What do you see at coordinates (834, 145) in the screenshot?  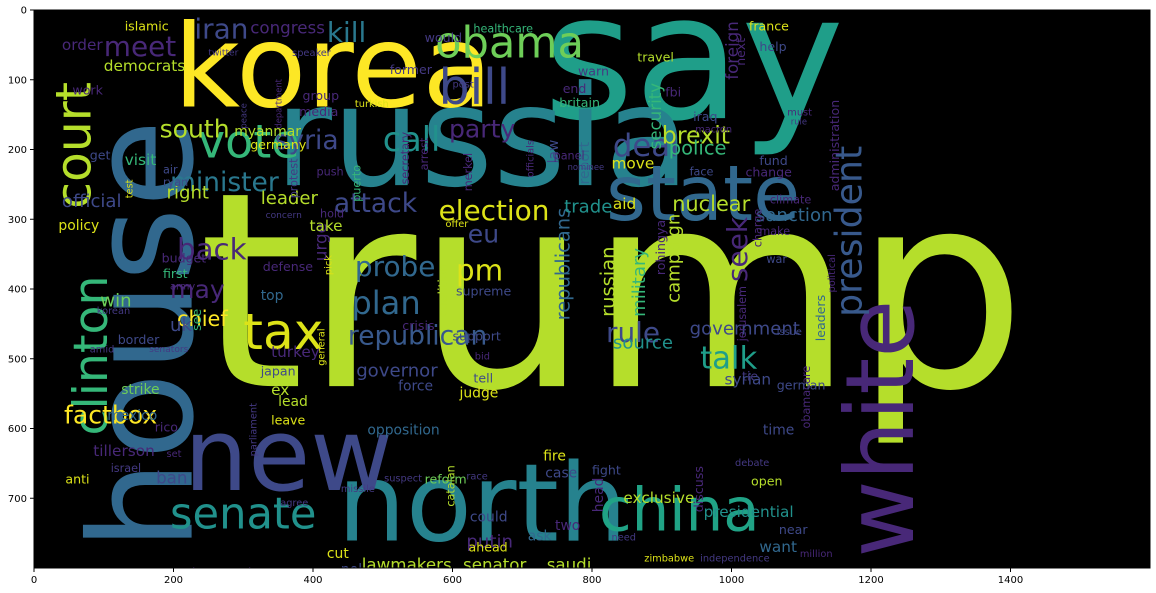 I see `word-administration: administration` at bounding box center [834, 145].